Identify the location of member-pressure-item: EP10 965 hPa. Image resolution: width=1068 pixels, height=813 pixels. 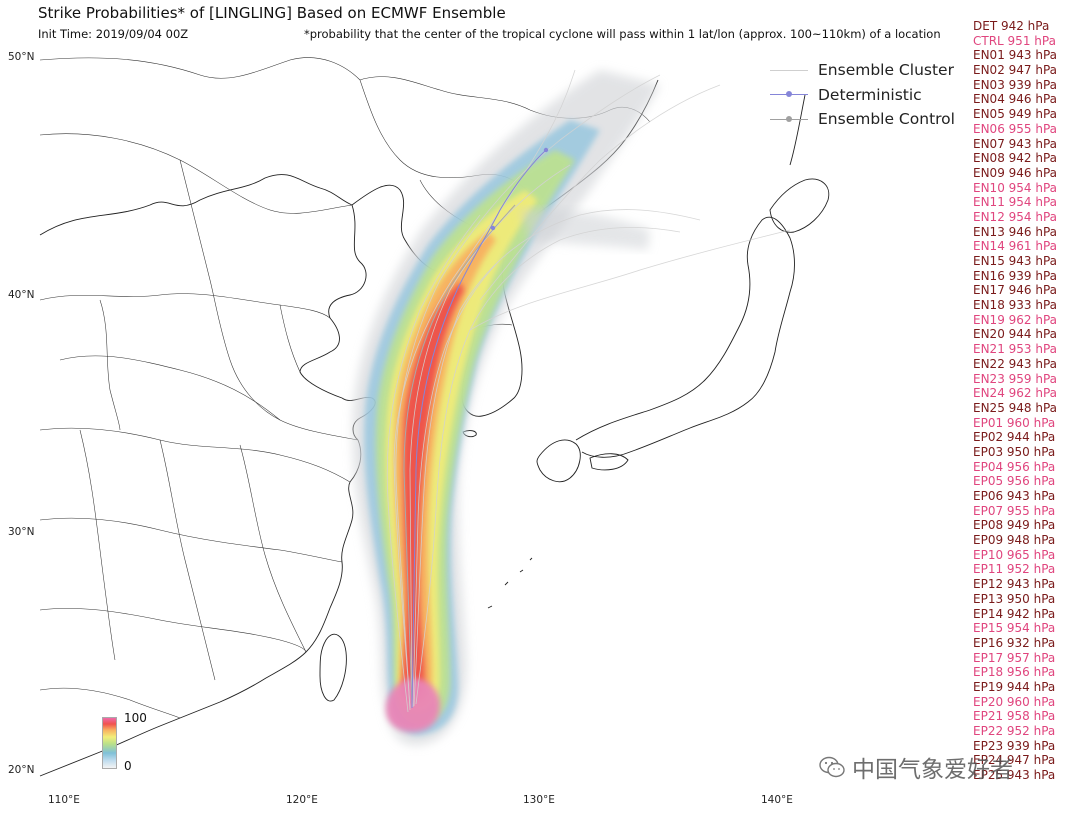
(1014, 554).